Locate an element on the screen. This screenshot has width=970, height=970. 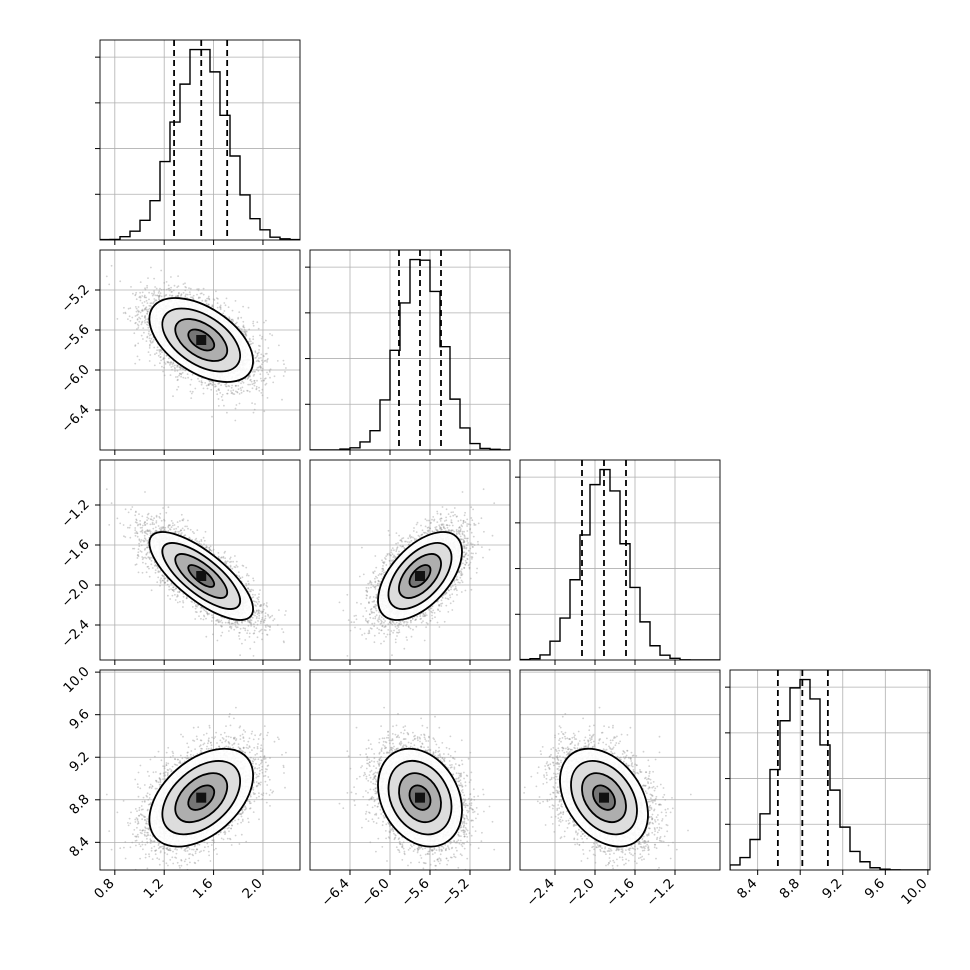
histogram-steps is located at coordinates (200, 144).